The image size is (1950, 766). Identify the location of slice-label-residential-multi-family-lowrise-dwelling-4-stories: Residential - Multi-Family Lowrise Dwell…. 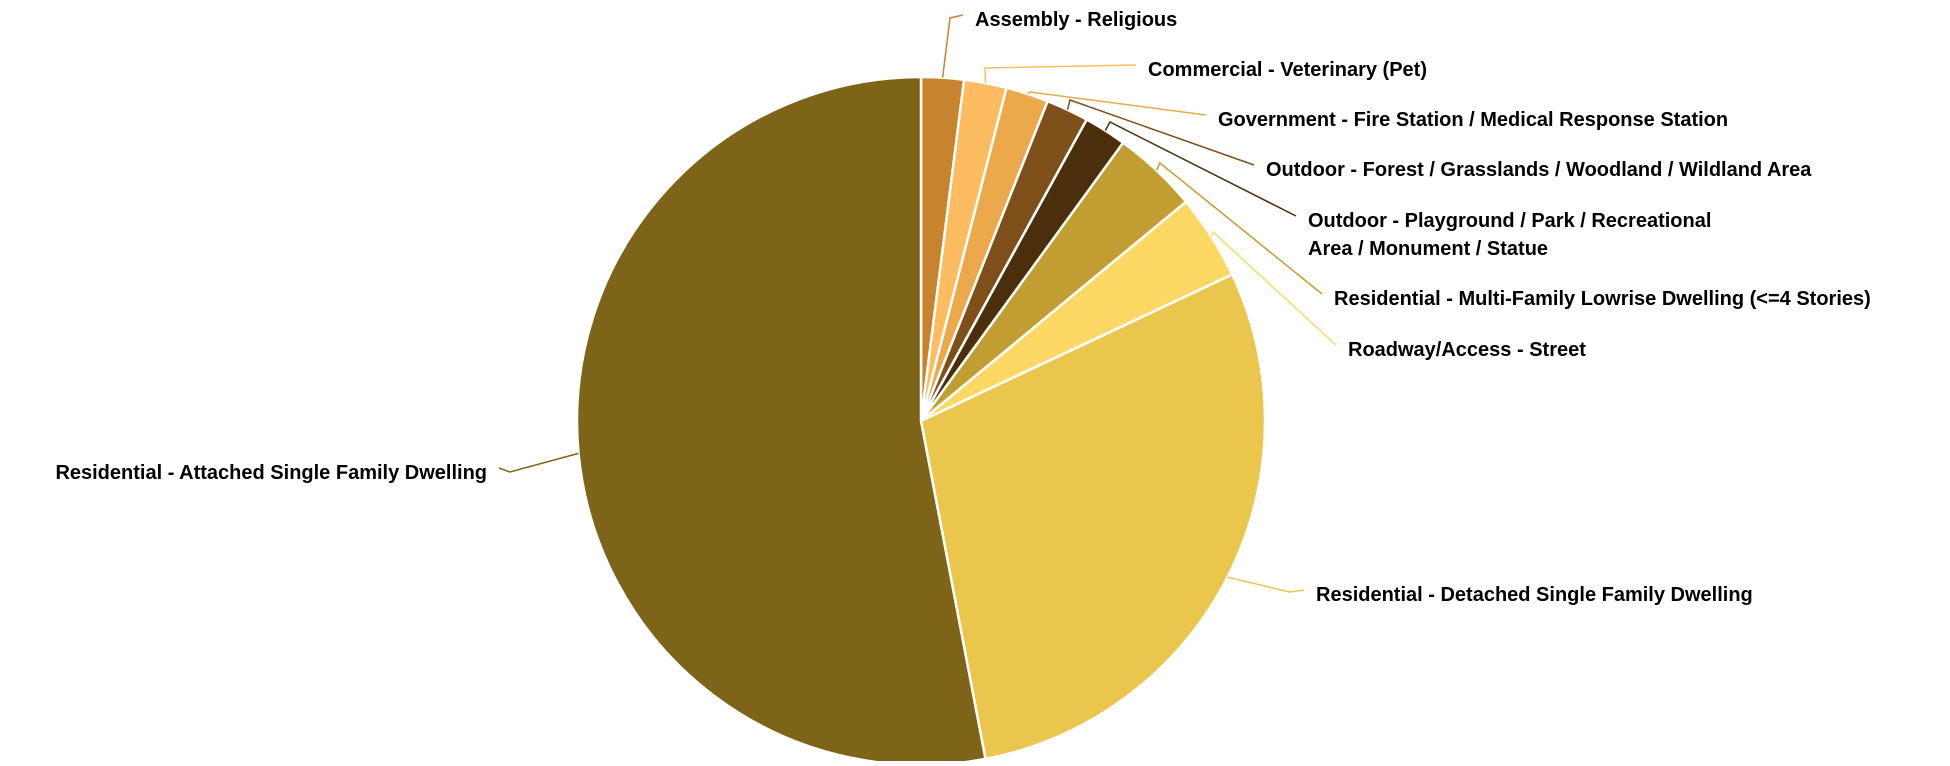
(1602, 299).